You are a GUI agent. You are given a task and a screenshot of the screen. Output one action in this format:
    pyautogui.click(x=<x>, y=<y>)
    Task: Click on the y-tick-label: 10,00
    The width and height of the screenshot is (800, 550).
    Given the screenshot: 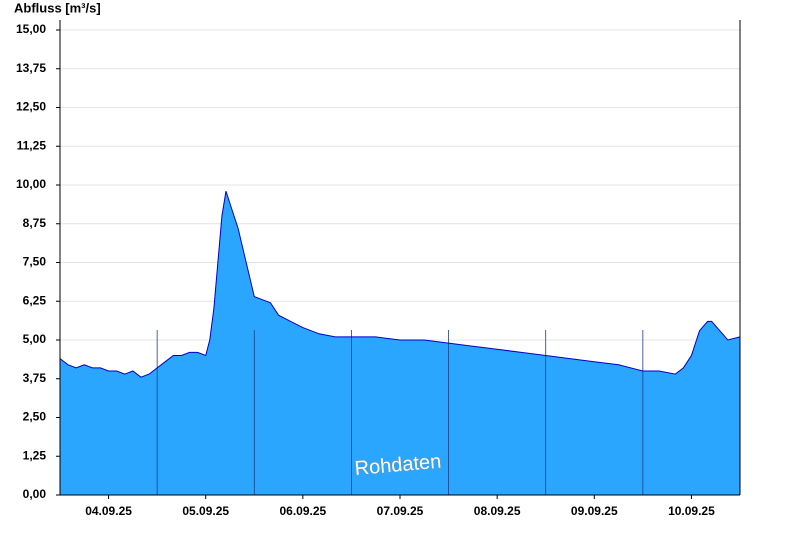 What is the action you would take?
    pyautogui.click(x=31, y=184)
    